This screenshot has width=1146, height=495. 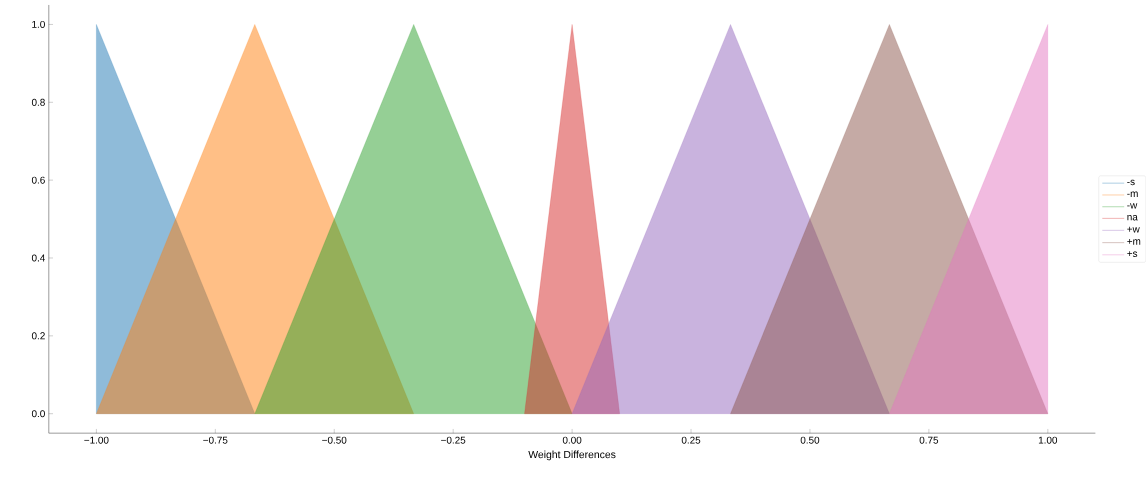 What do you see at coordinates (38, 102) in the screenshot?
I see `y-tick-label: 0.8` at bounding box center [38, 102].